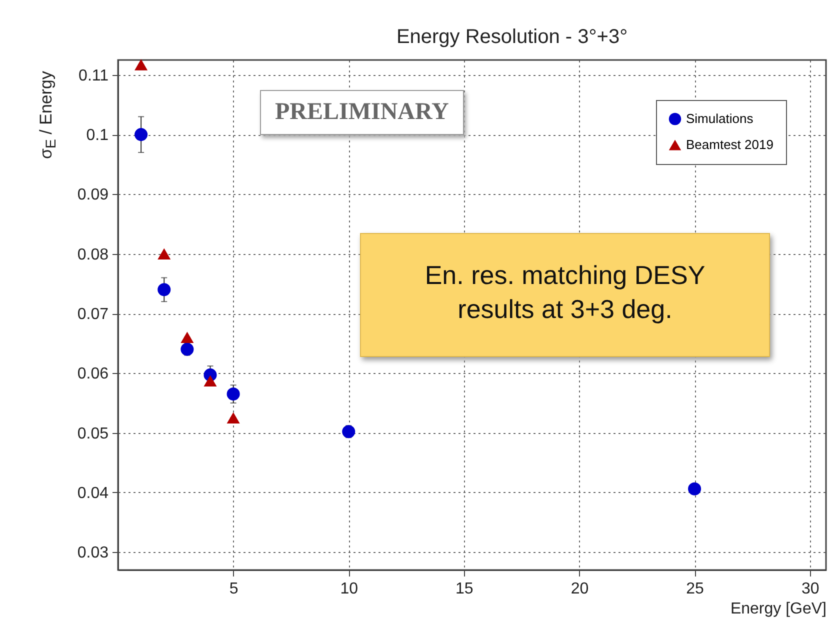 The height and width of the screenshot is (624, 838). I want to click on x-tick-label: 10, so click(349, 589).